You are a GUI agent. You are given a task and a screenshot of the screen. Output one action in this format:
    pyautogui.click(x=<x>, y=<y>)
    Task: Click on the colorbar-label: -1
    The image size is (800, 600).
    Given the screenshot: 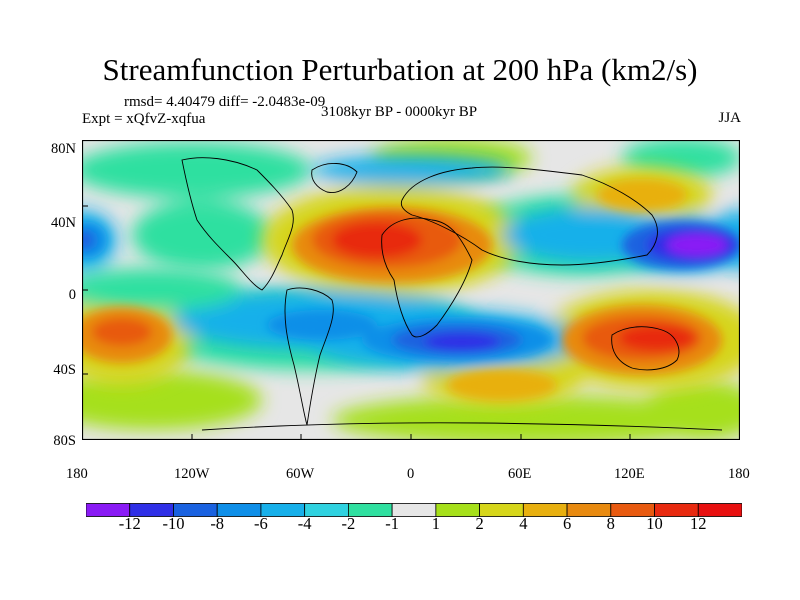 What is the action you would take?
    pyautogui.click(x=392, y=523)
    